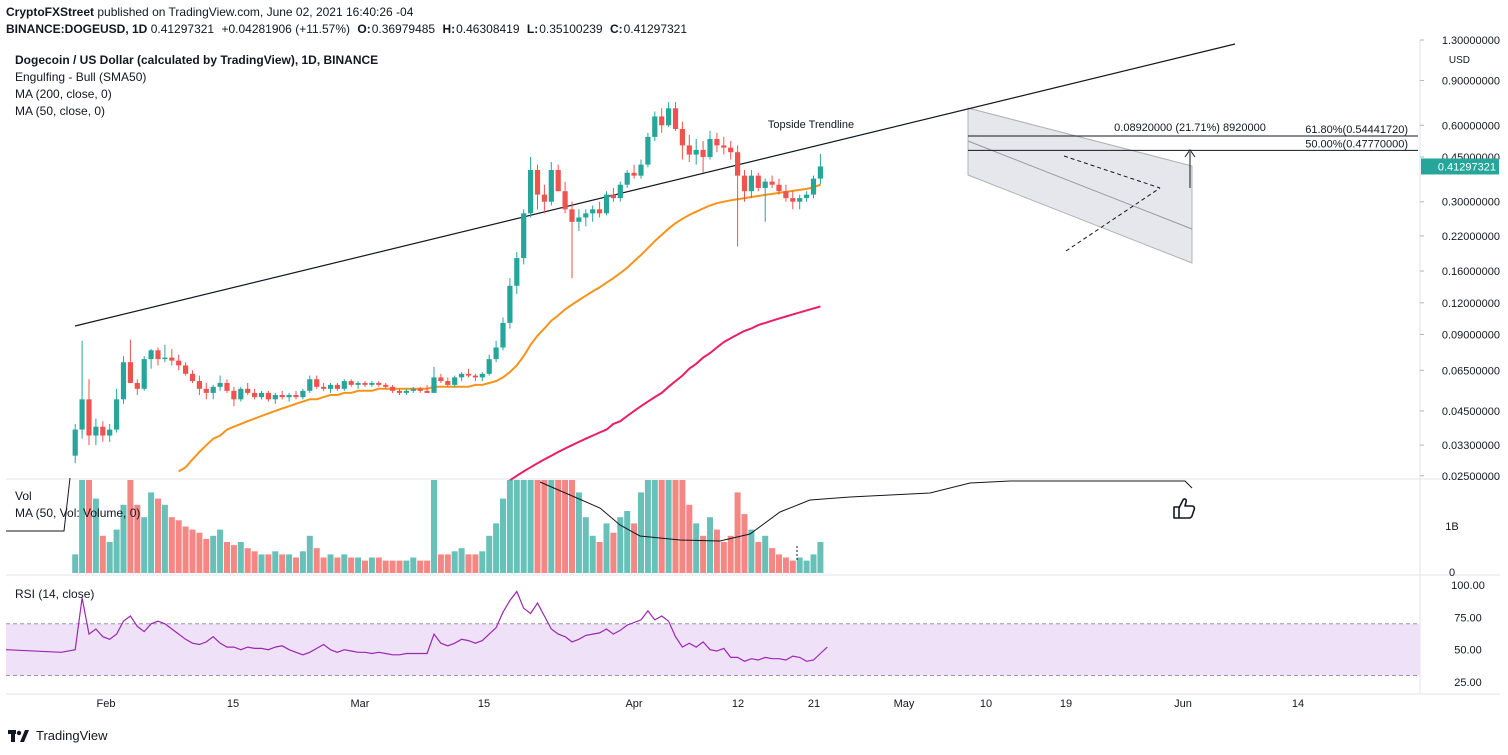 This screenshot has height=755, width=1508. What do you see at coordinates (50, 12) in the screenshot?
I see `author-name: CryptoFXStreet` at bounding box center [50, 12].